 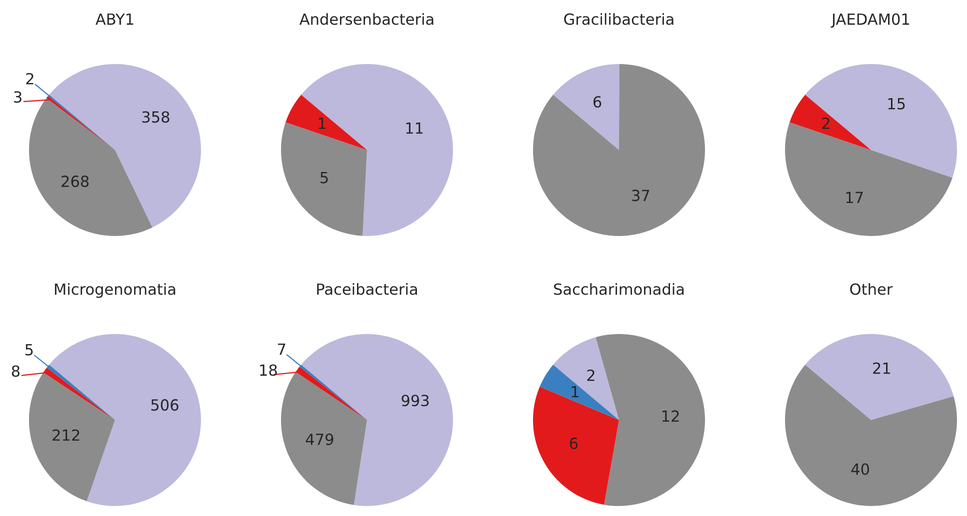 What do you see at coordinates (414, 128) in the screenshot?
I see `data-label: 11` at bounding box center [414, 128].